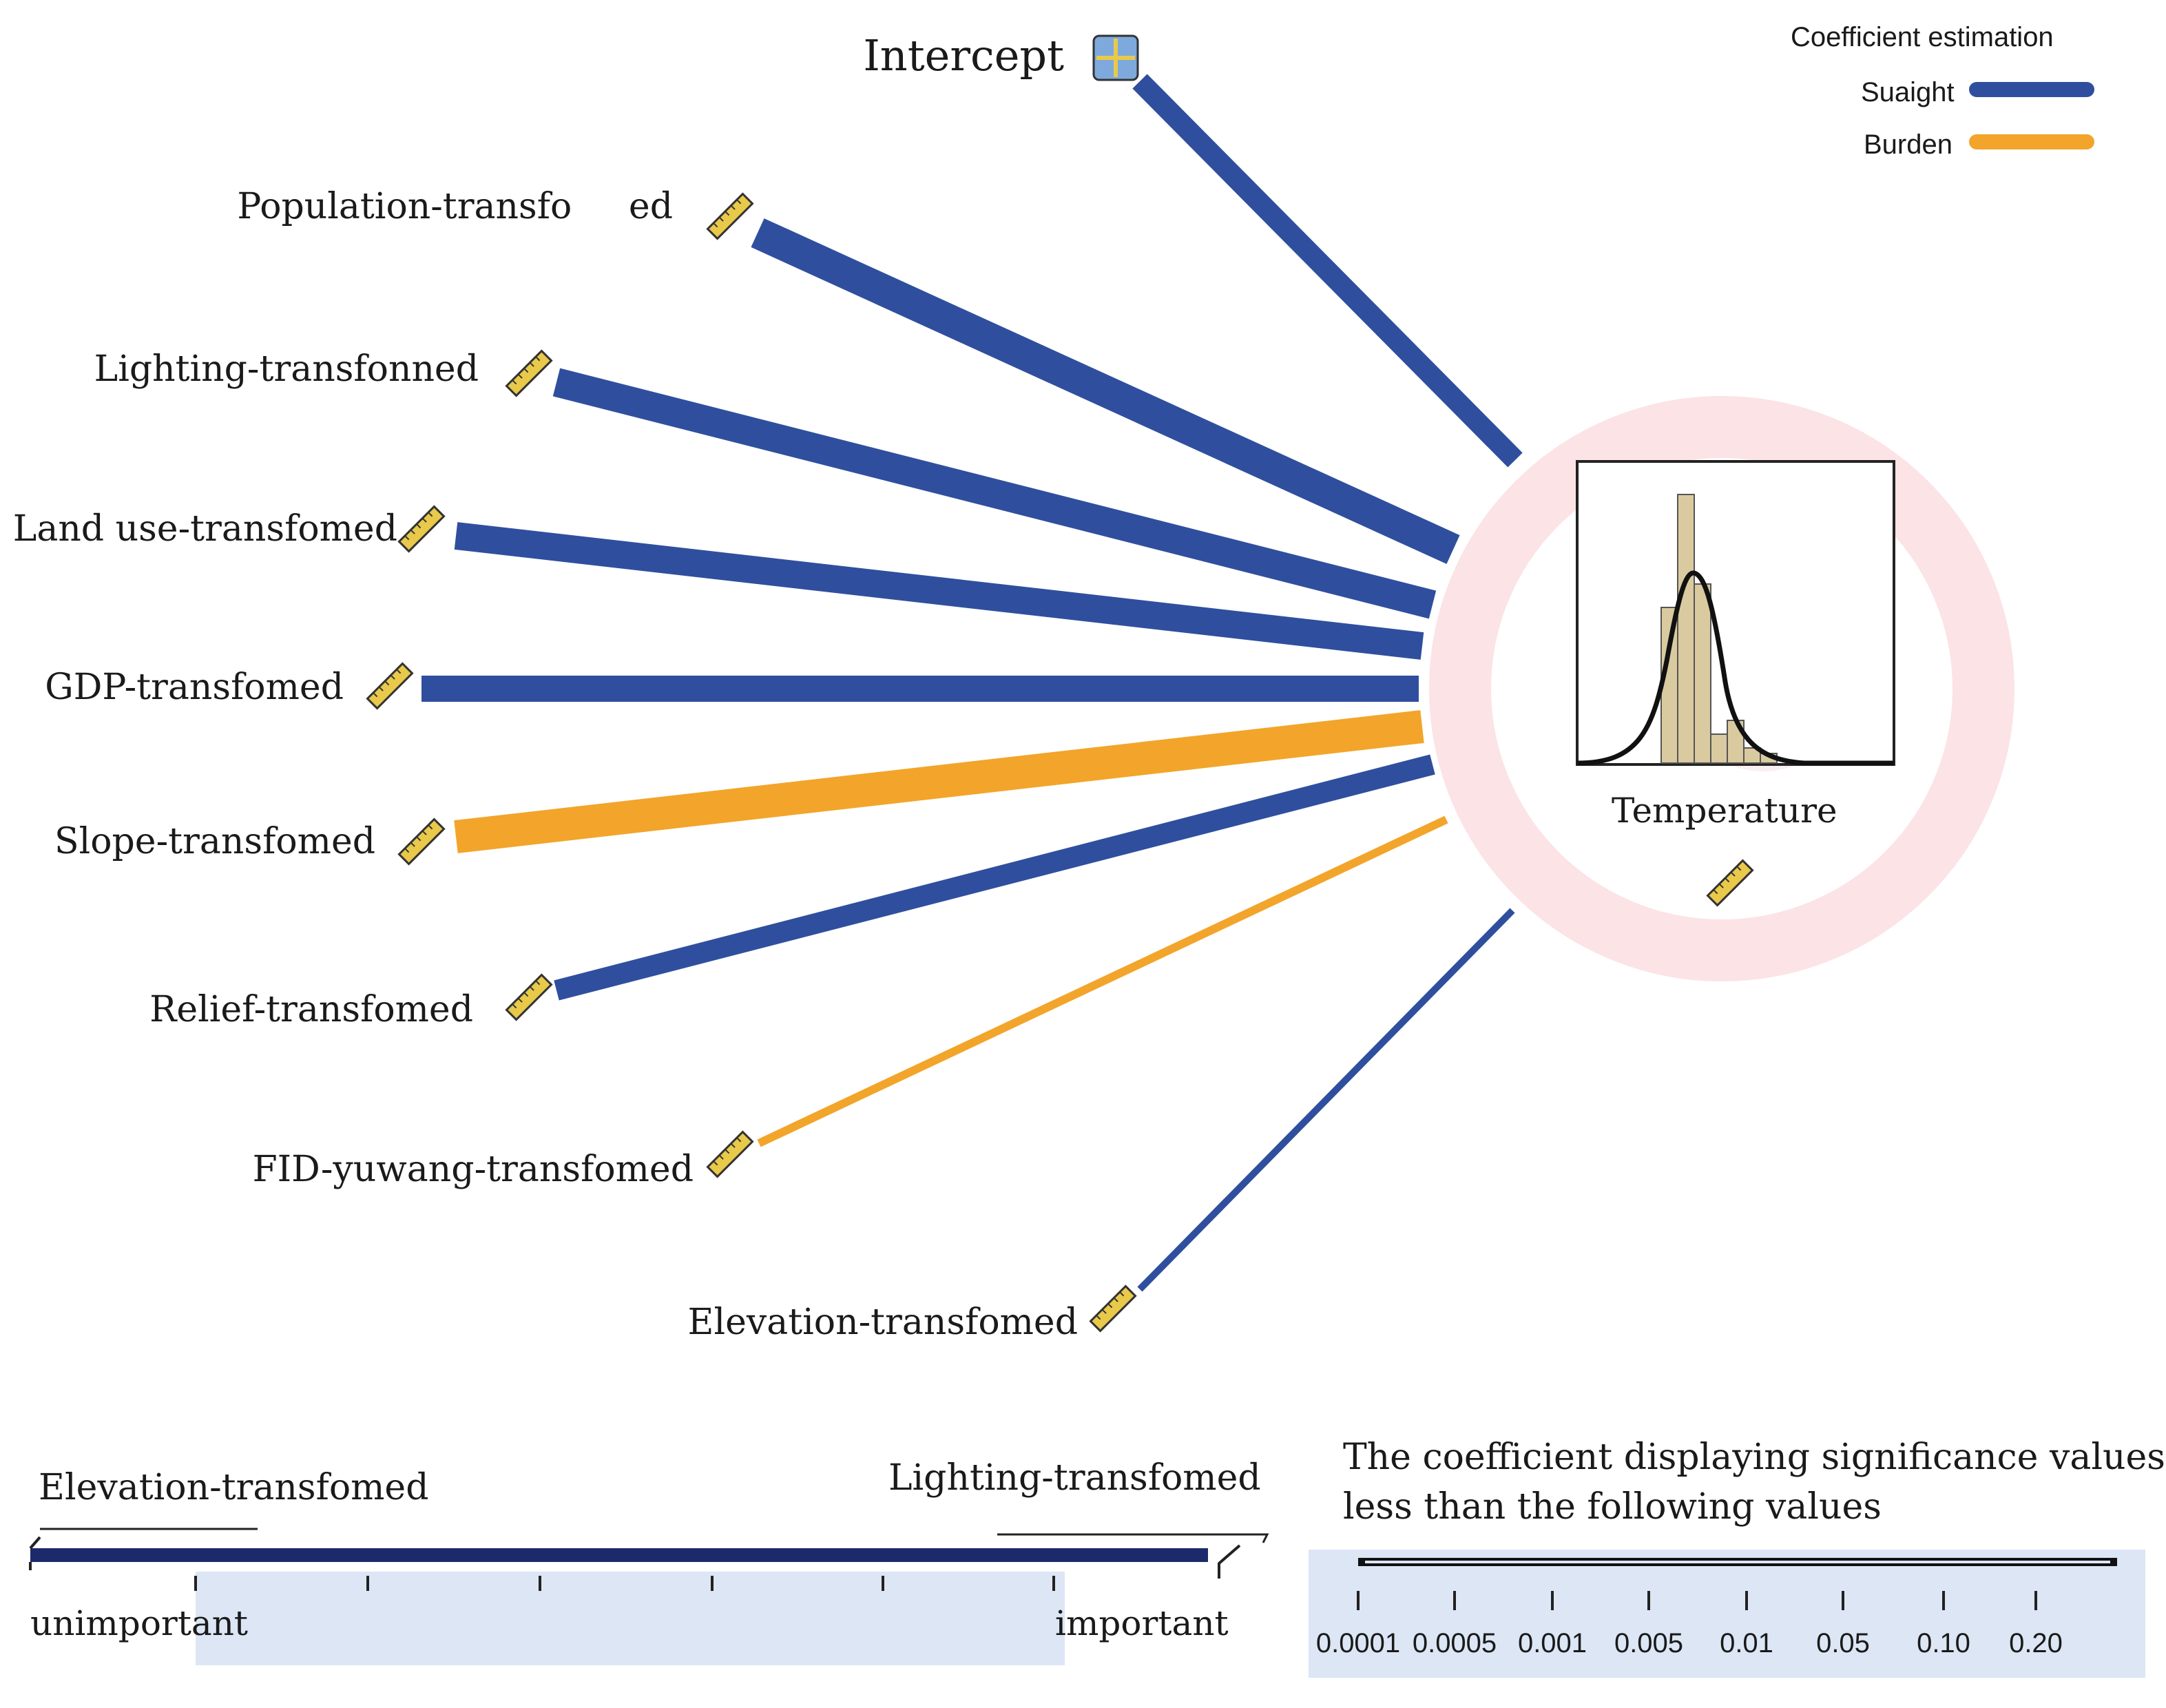 The width and height of the screenshot is (2166, 1708). What do you see at coordinates (995, 493) in the screenshot?
I see `edge-lighting` at bounding box center [995, 493].